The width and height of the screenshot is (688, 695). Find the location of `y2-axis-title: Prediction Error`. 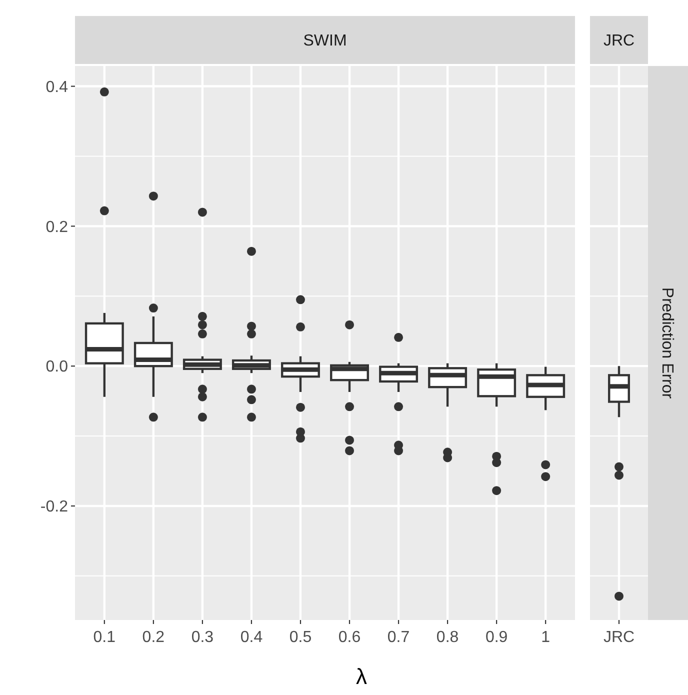

y2-axis-title: Prediction Error is located at coordinates (667, 343).